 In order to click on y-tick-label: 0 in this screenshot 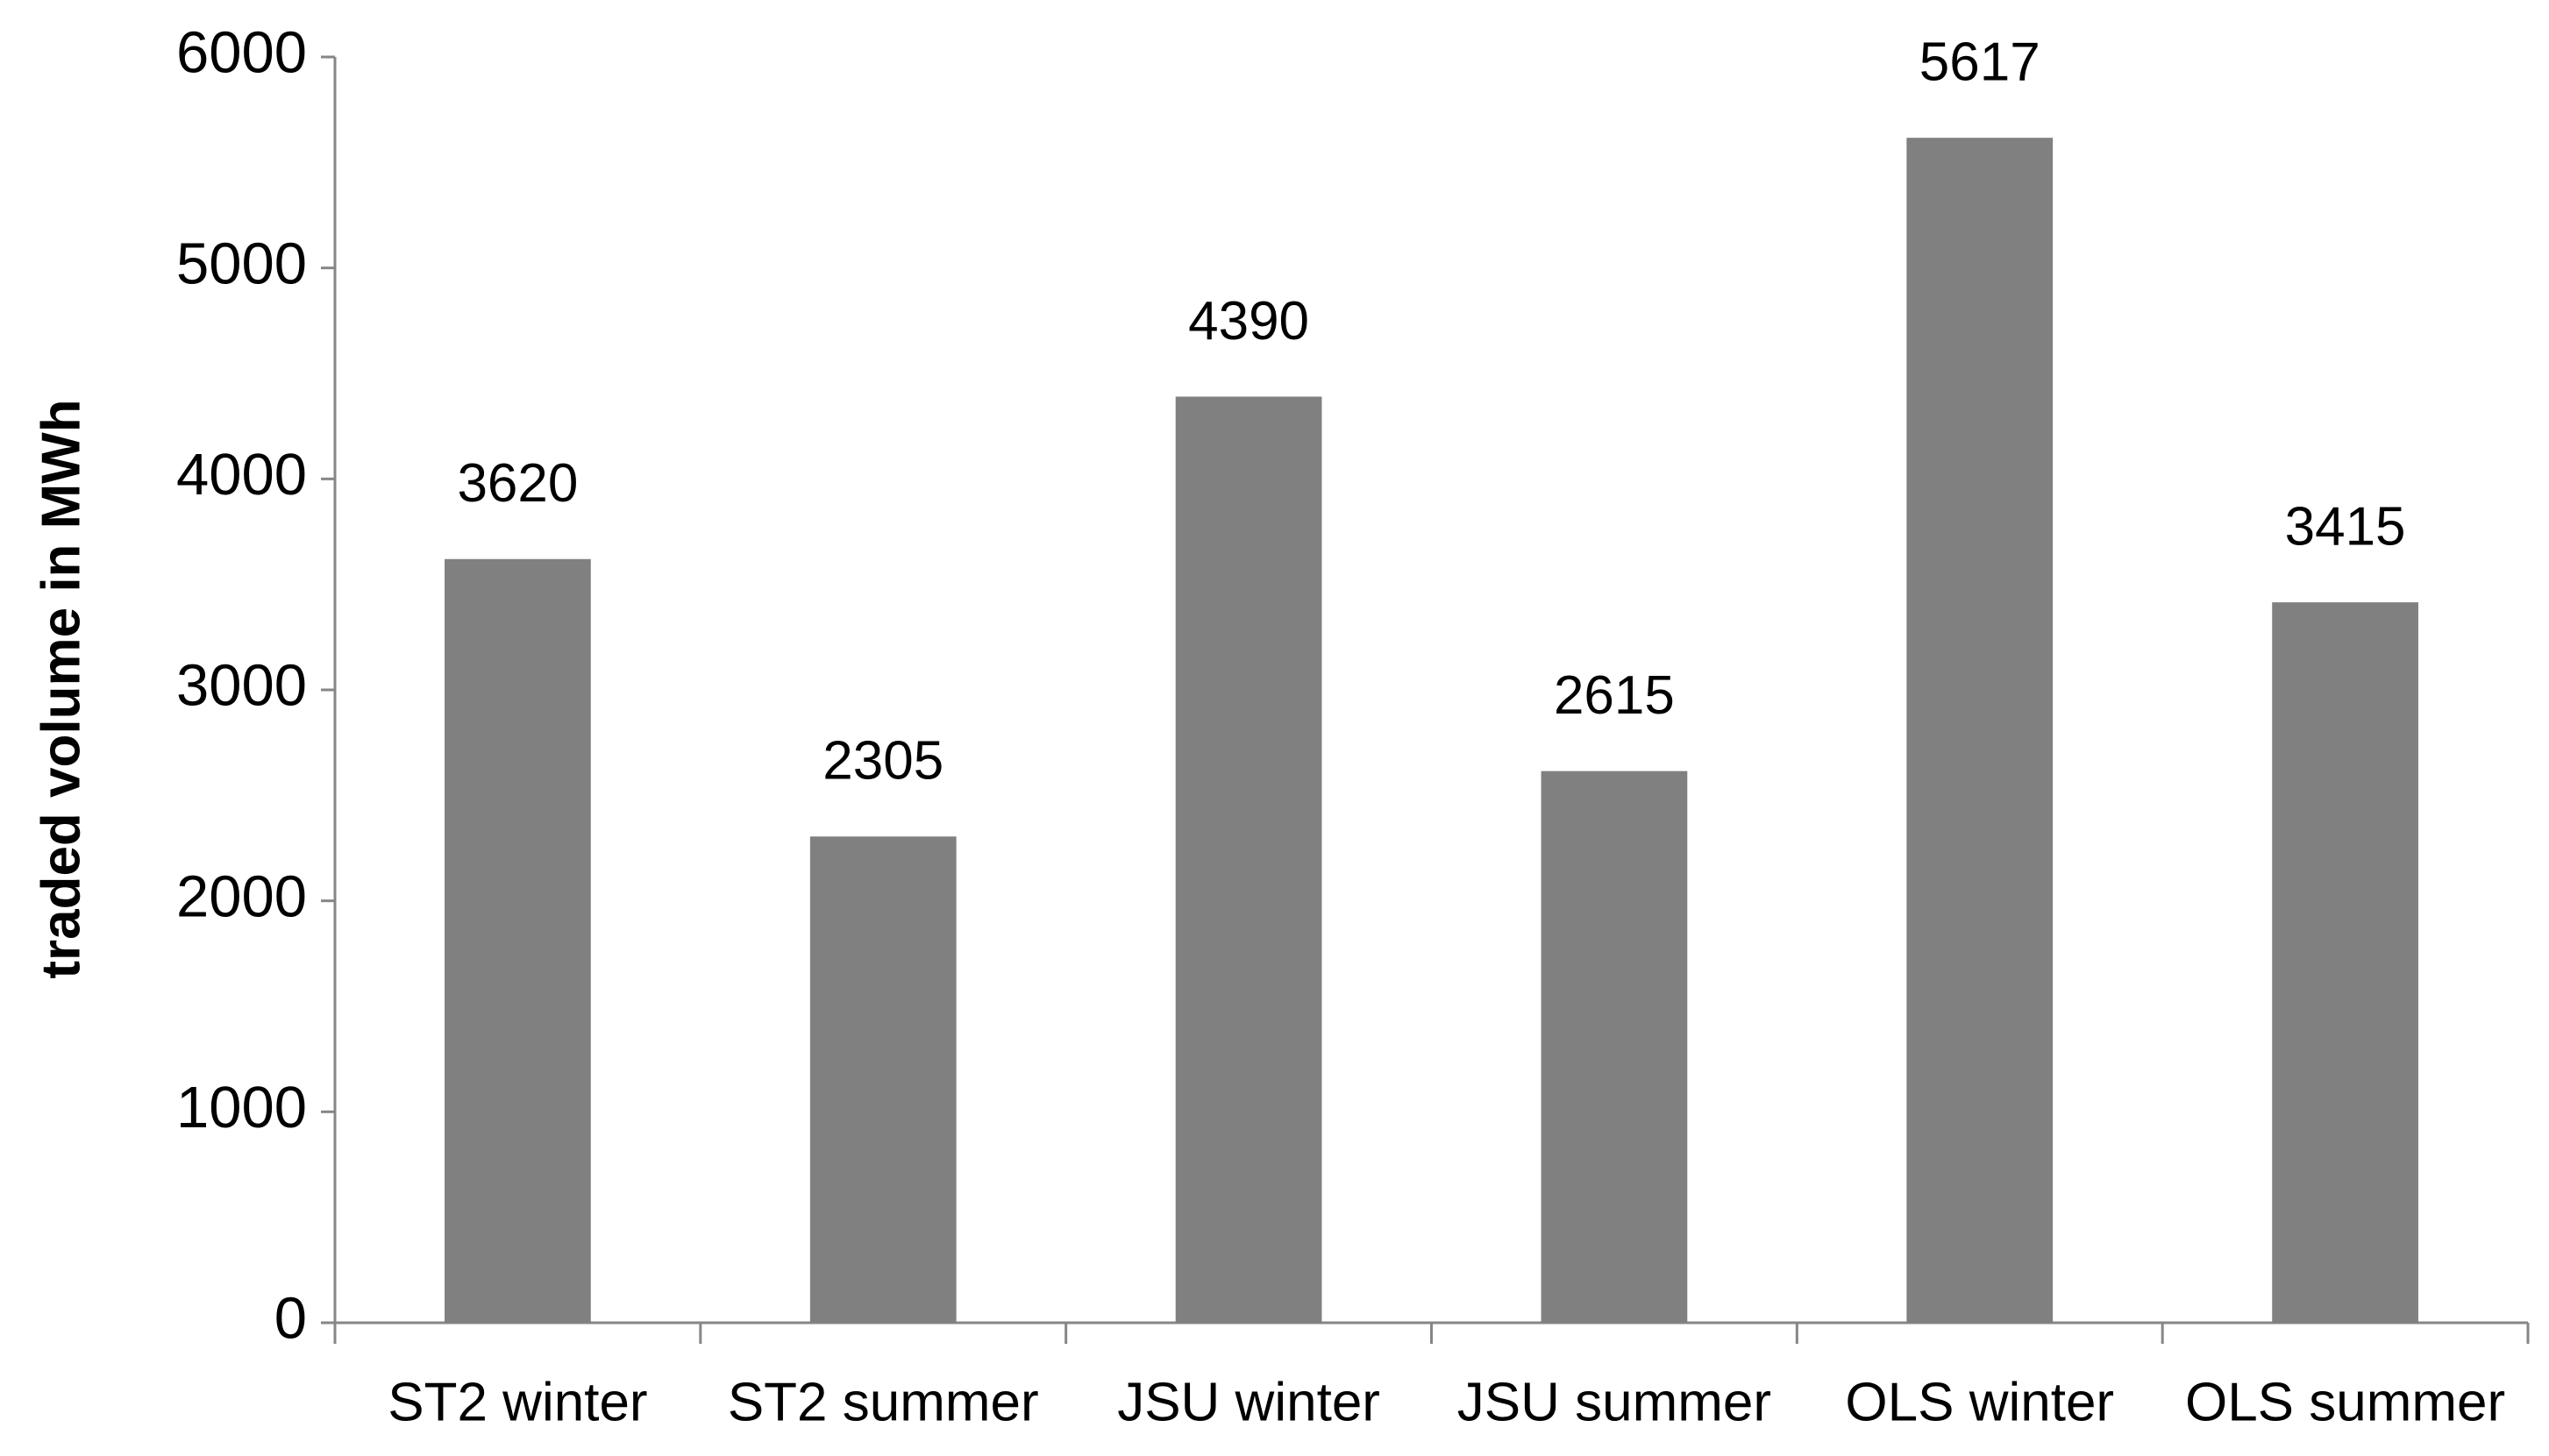, I will do `click(290, 1319)`.